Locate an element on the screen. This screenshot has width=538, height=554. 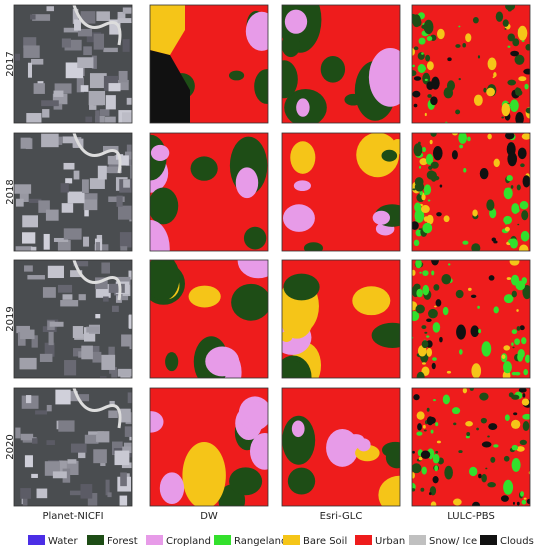
column-label: Planet-NICFI is located at coordinates (72, 516).